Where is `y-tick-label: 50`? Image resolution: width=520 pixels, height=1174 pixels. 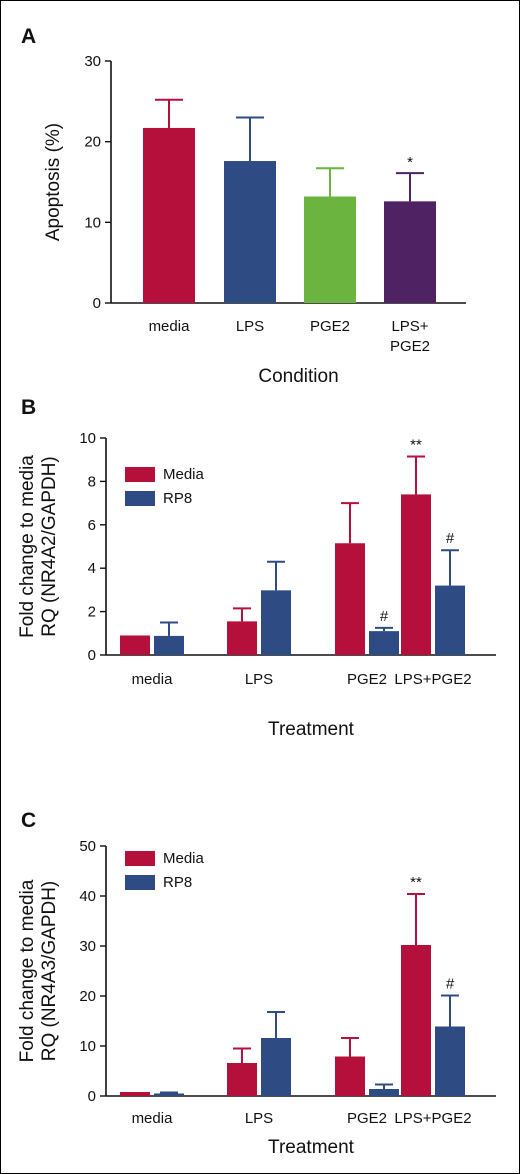 y-tick-label: 50 is located at coordinates (87, 846).